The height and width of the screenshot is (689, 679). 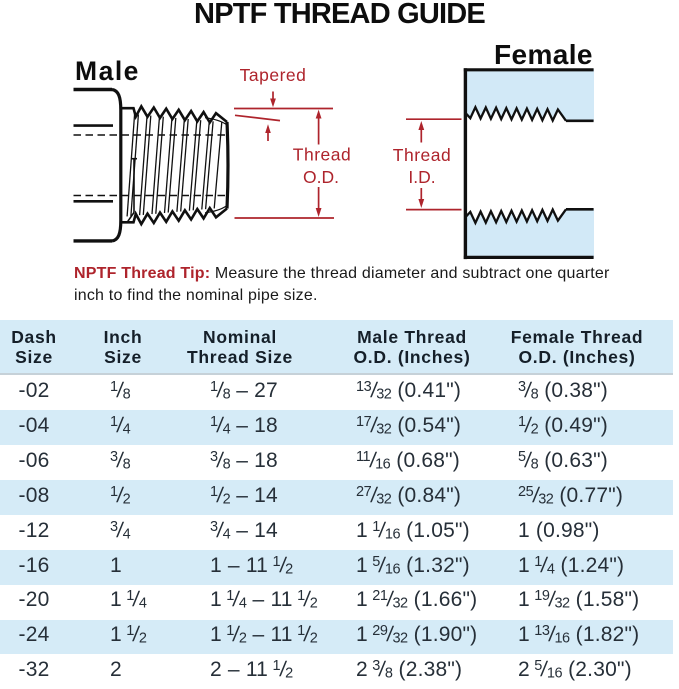 I want to click on svg-text: Female, so click(x=543, y=54).